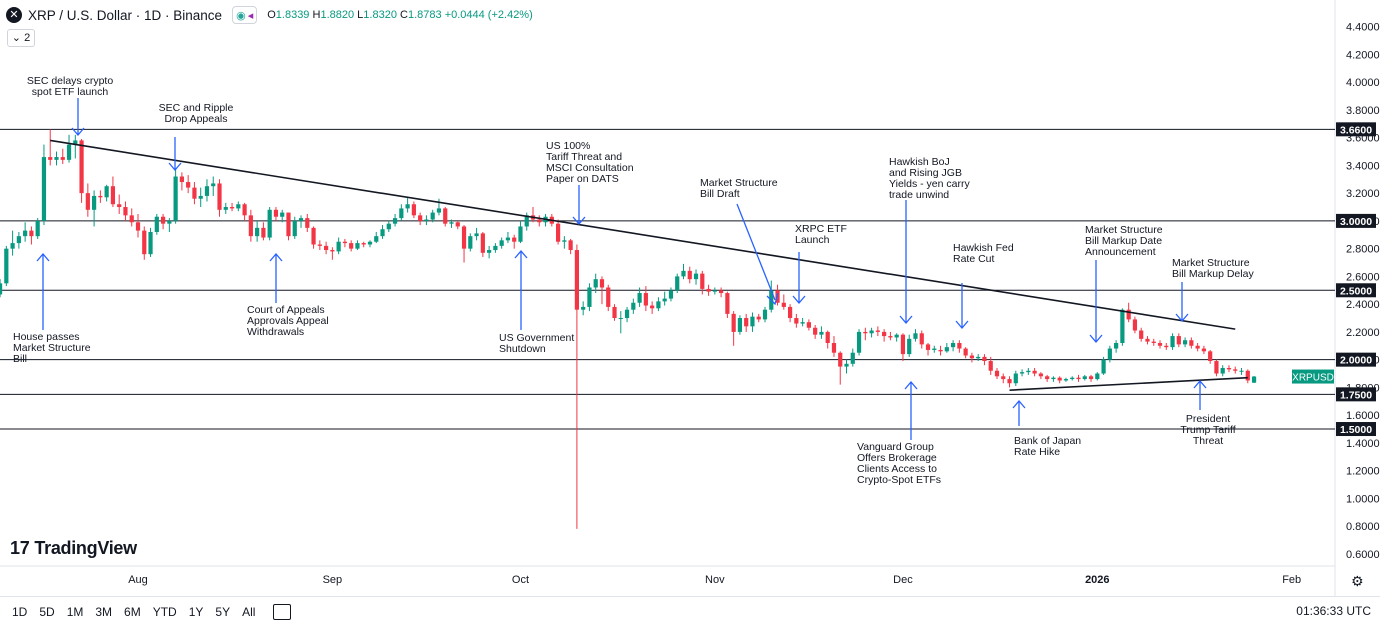 This screenshot has width=1380, height=626. What do you see at coordinates (20, 611) in the screenshot?
I see `tf-1d: 1D` at bounding box center [20, 611].